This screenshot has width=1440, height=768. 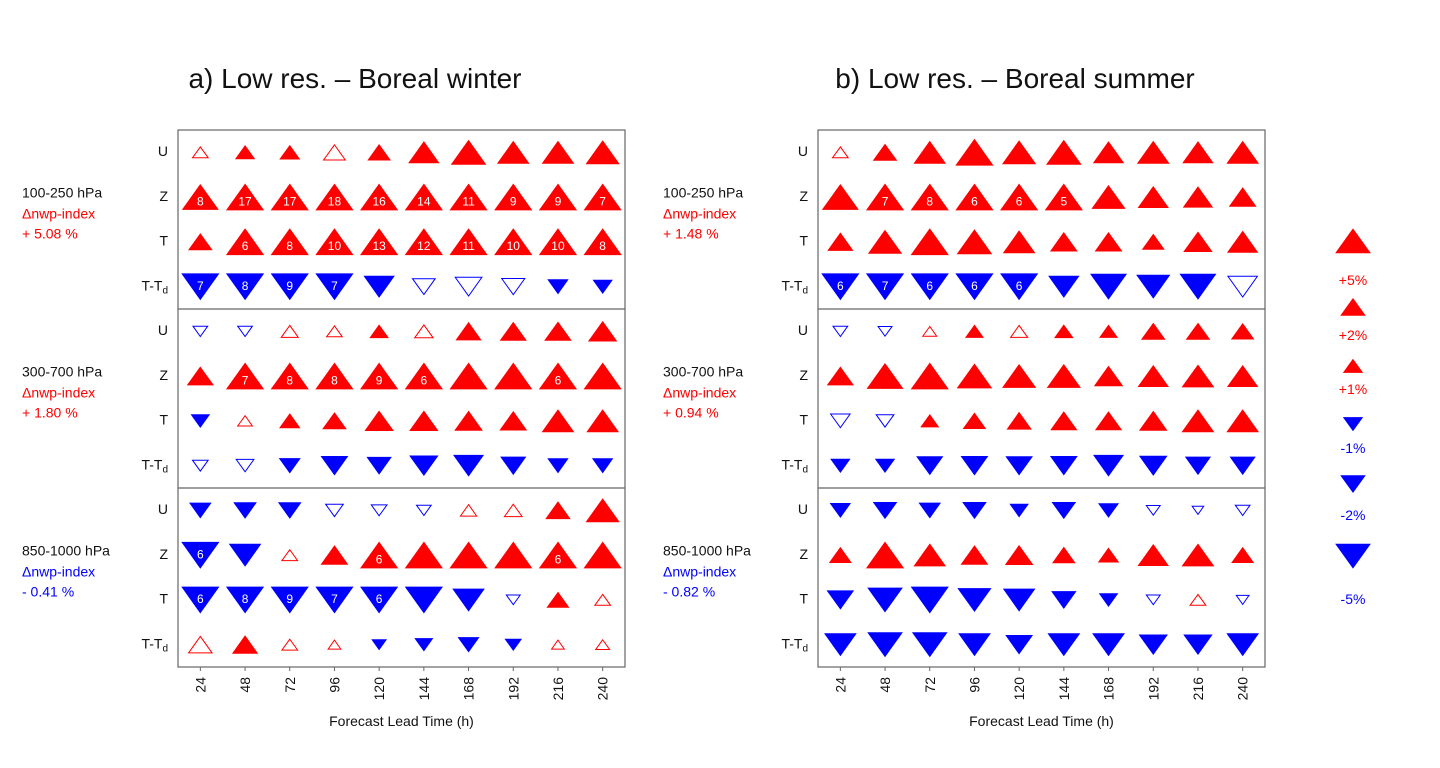 I want to click on cell-value: 17, so click(x=245, y=201).